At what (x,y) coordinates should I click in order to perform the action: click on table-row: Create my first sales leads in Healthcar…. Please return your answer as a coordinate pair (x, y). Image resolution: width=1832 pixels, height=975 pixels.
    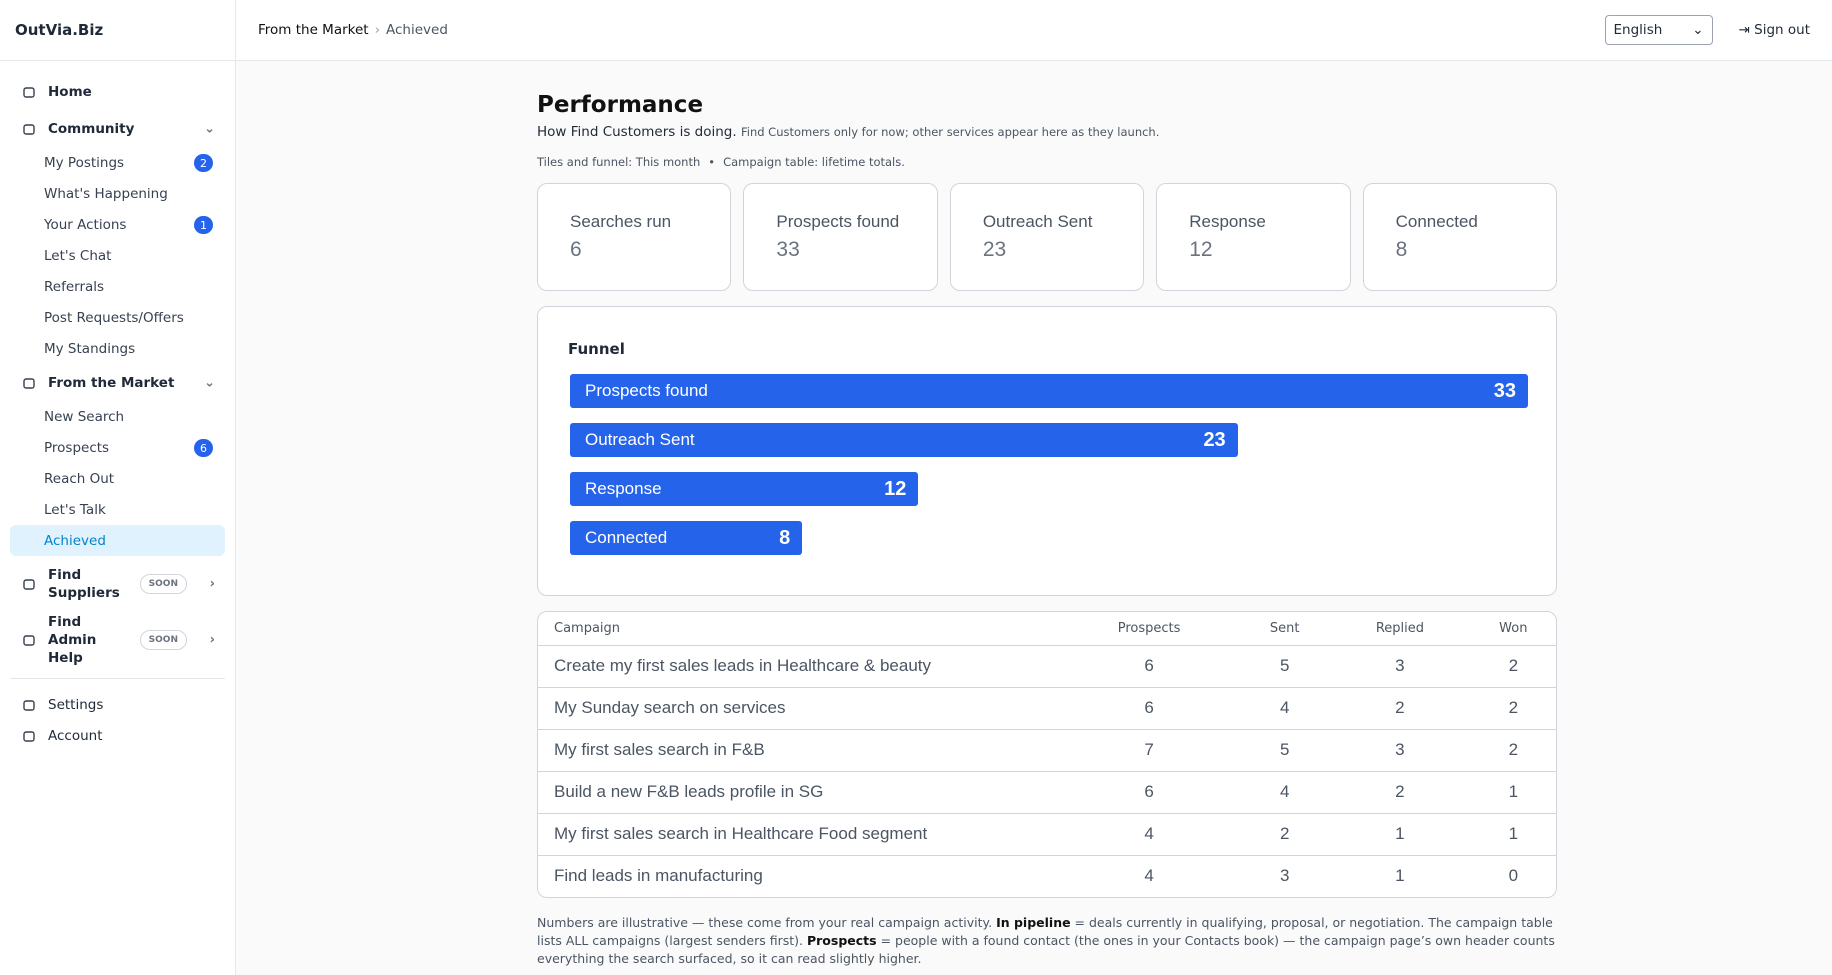
    Looking at the image, I should click on (1047, 665).